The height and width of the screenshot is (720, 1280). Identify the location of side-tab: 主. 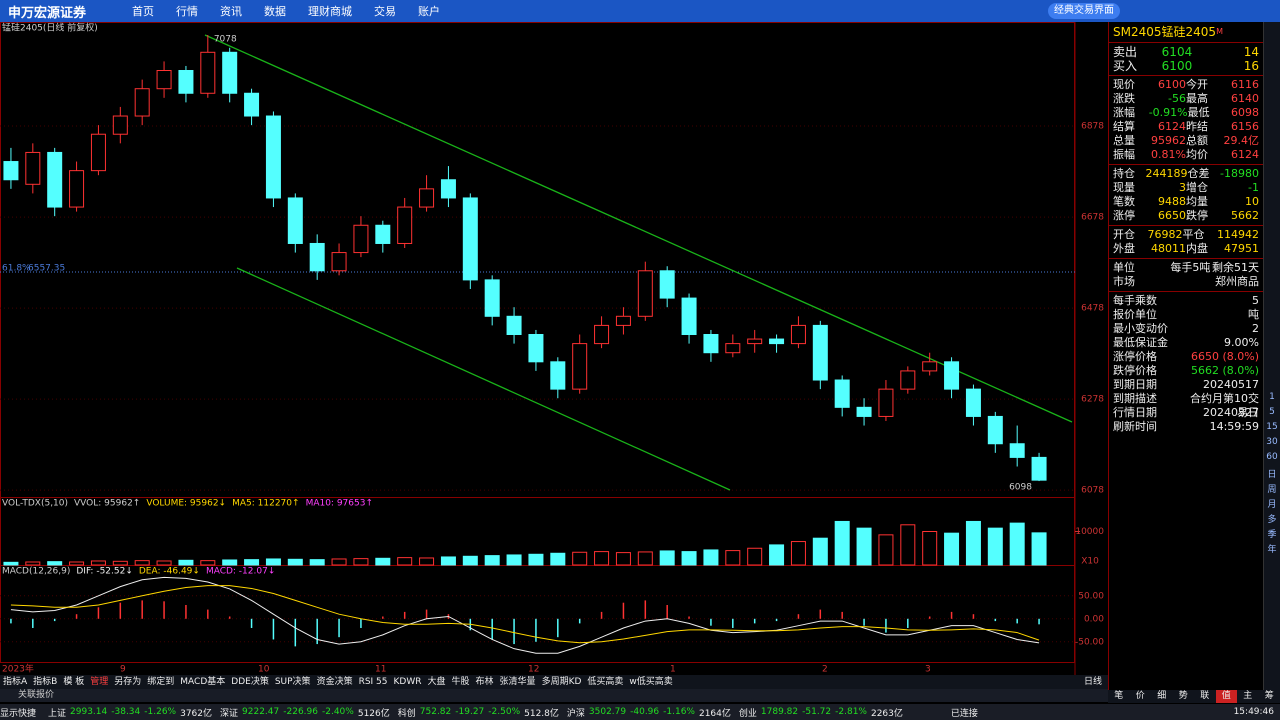
(1248, 696).